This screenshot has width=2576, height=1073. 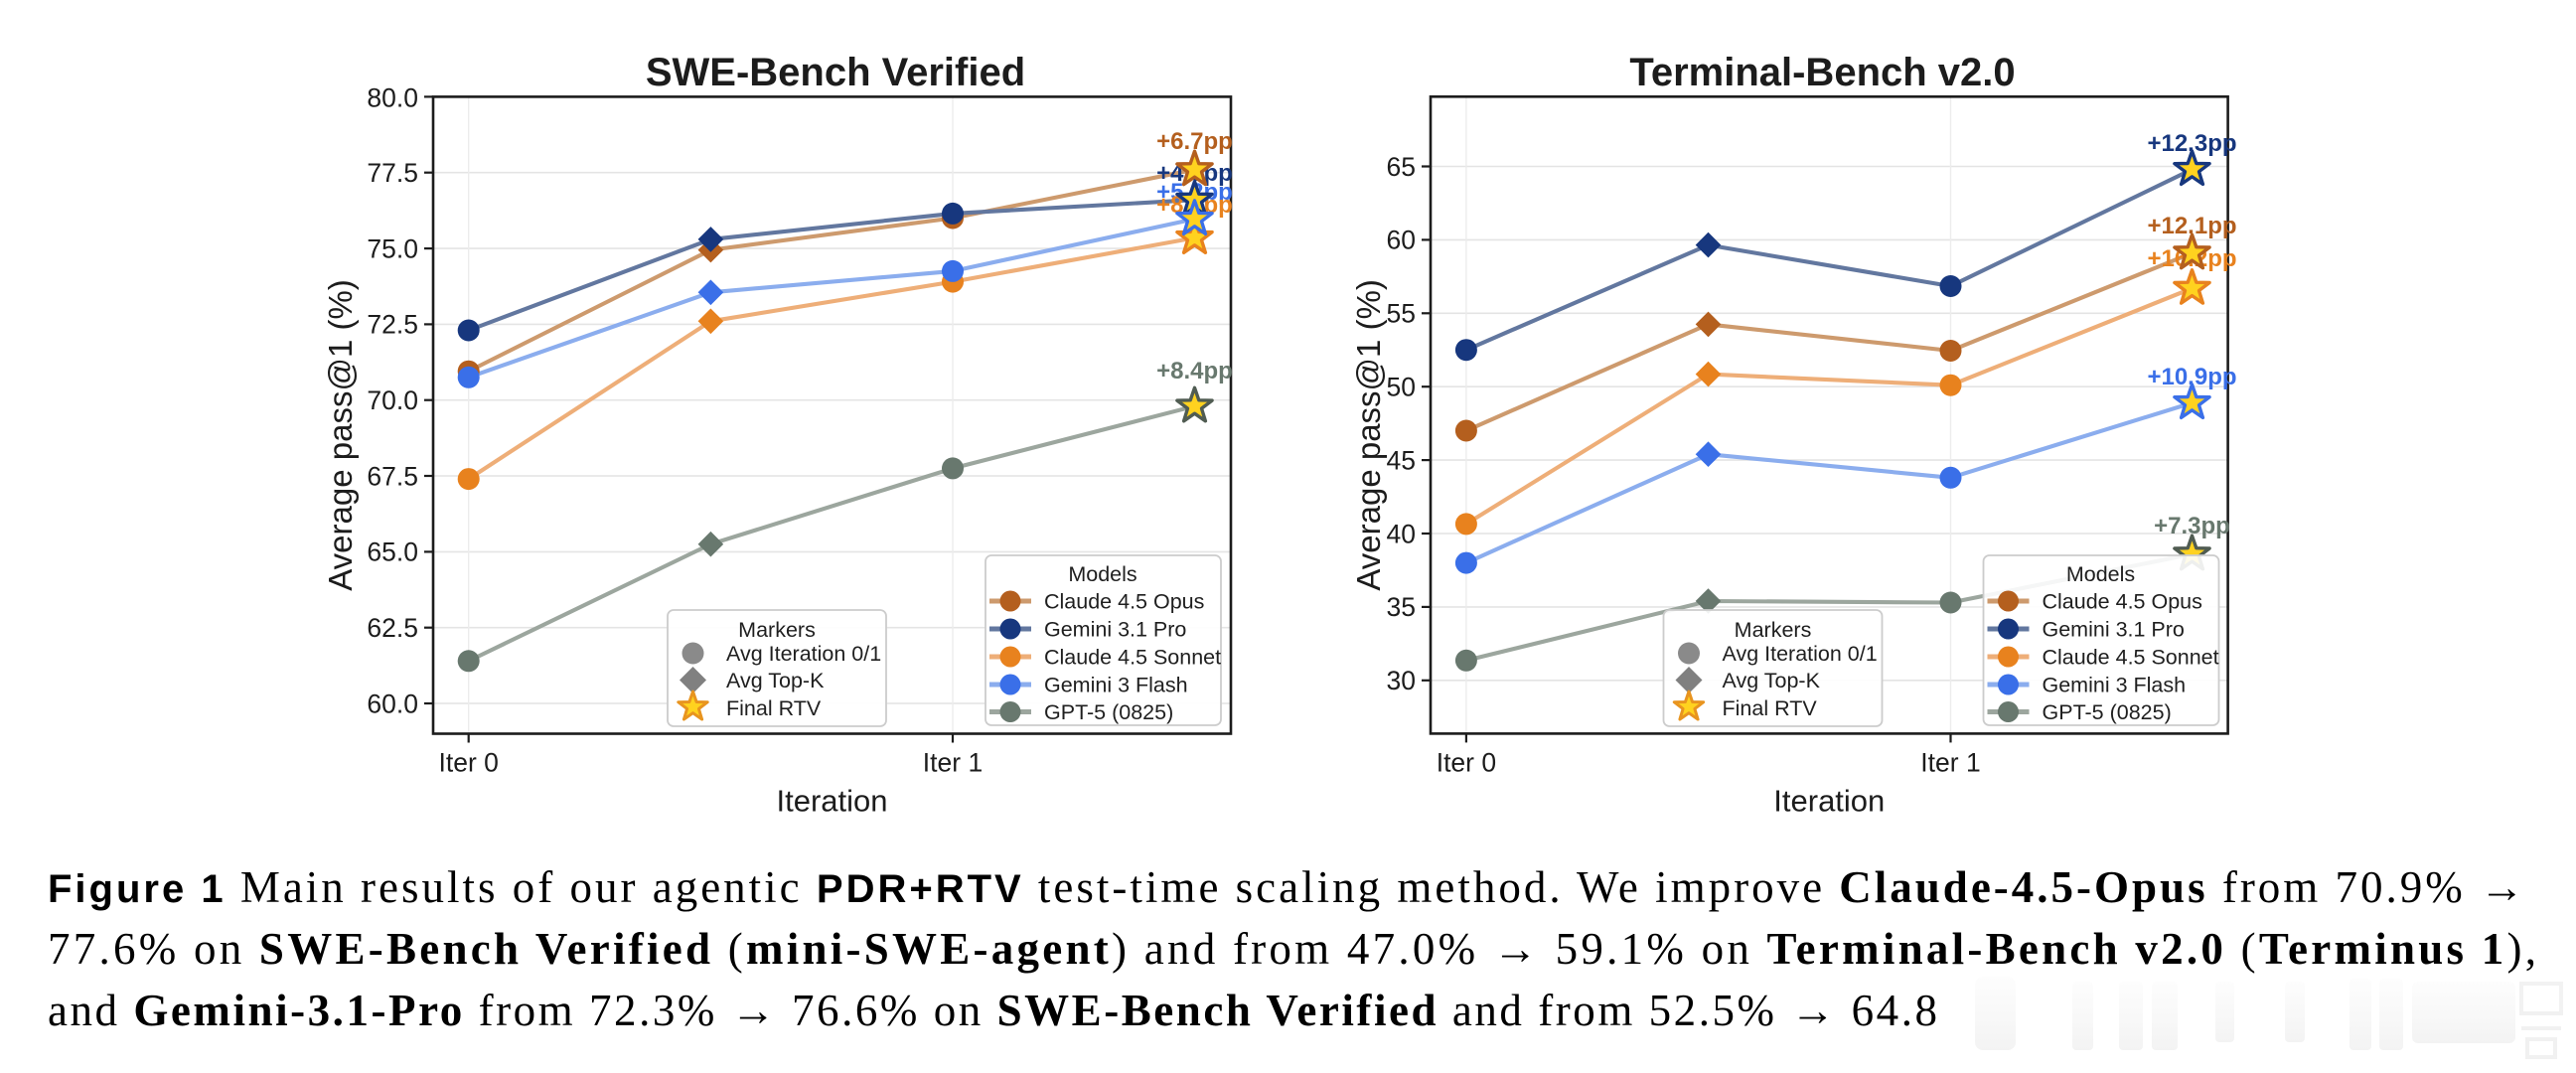 I want to click on svg-text: 80.0, so click(x=392, y=97).